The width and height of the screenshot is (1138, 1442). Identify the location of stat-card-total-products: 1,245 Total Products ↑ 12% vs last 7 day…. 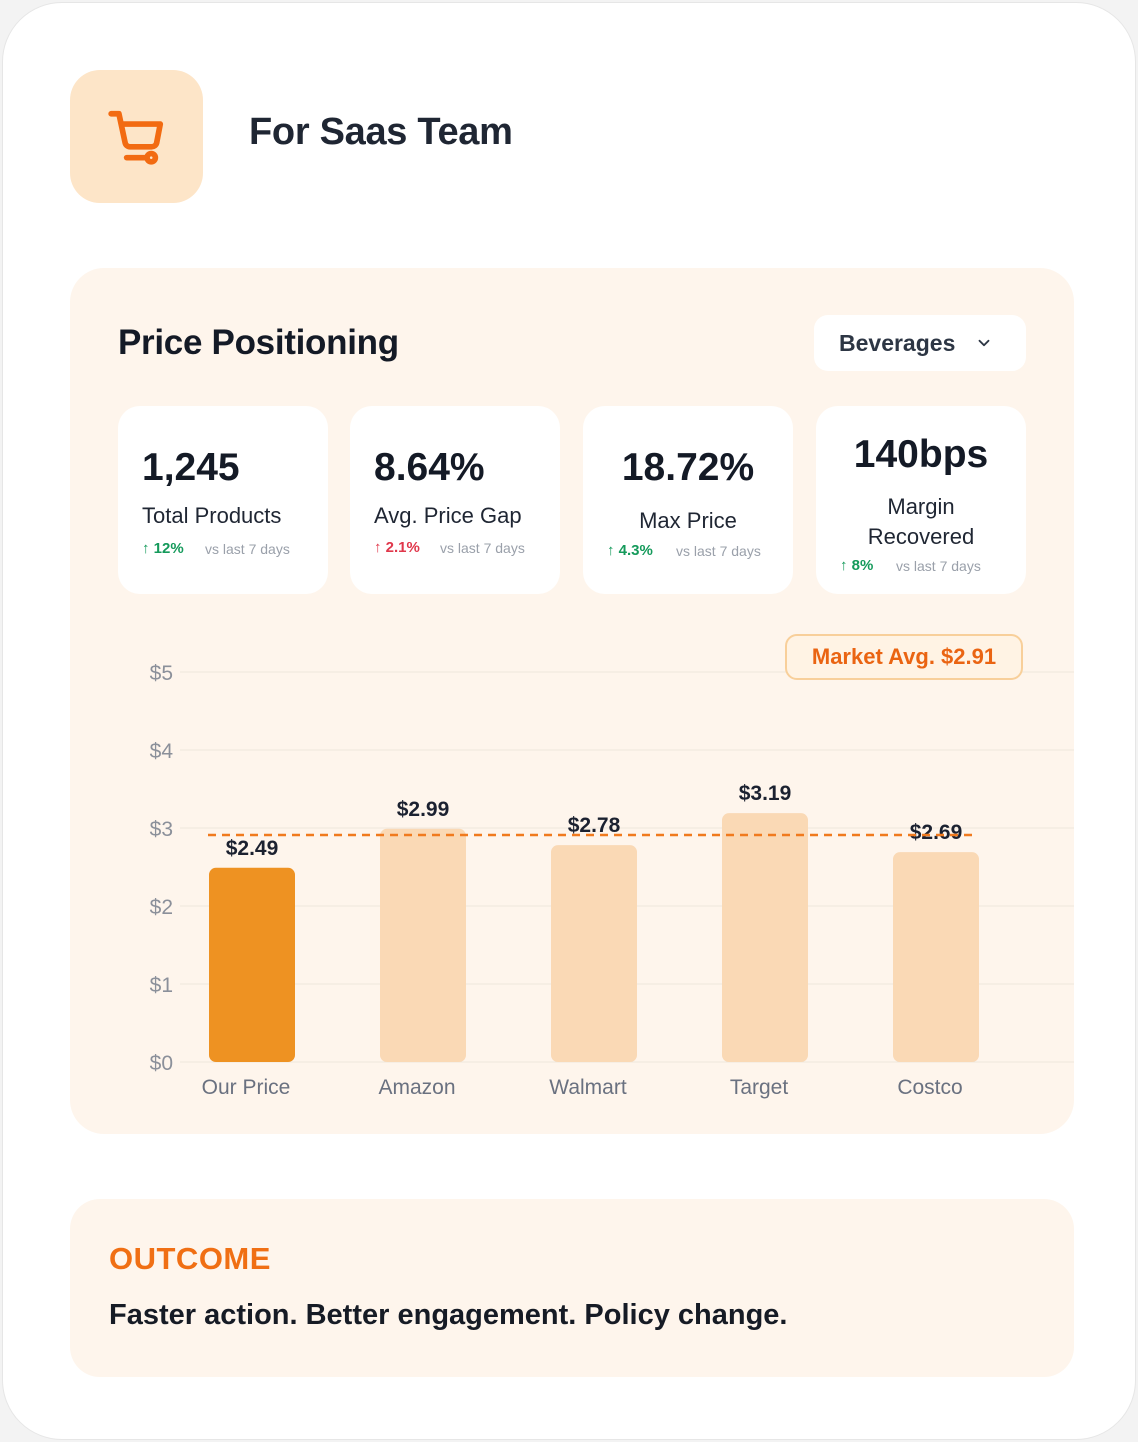
(223, 500).